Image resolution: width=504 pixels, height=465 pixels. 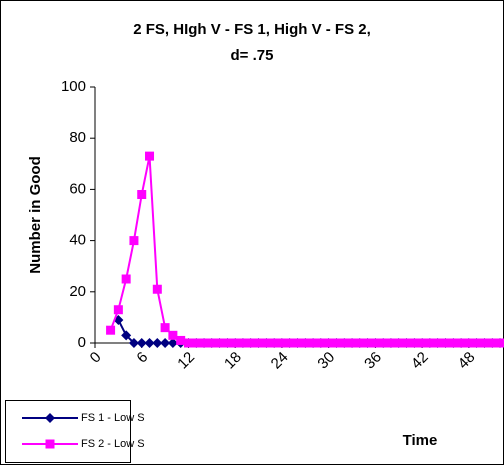 What do you see at coordinates (113, 444) in the screenshot?
I see `legend-label: FS 2 - Low S` at bounding box center [113, 444].